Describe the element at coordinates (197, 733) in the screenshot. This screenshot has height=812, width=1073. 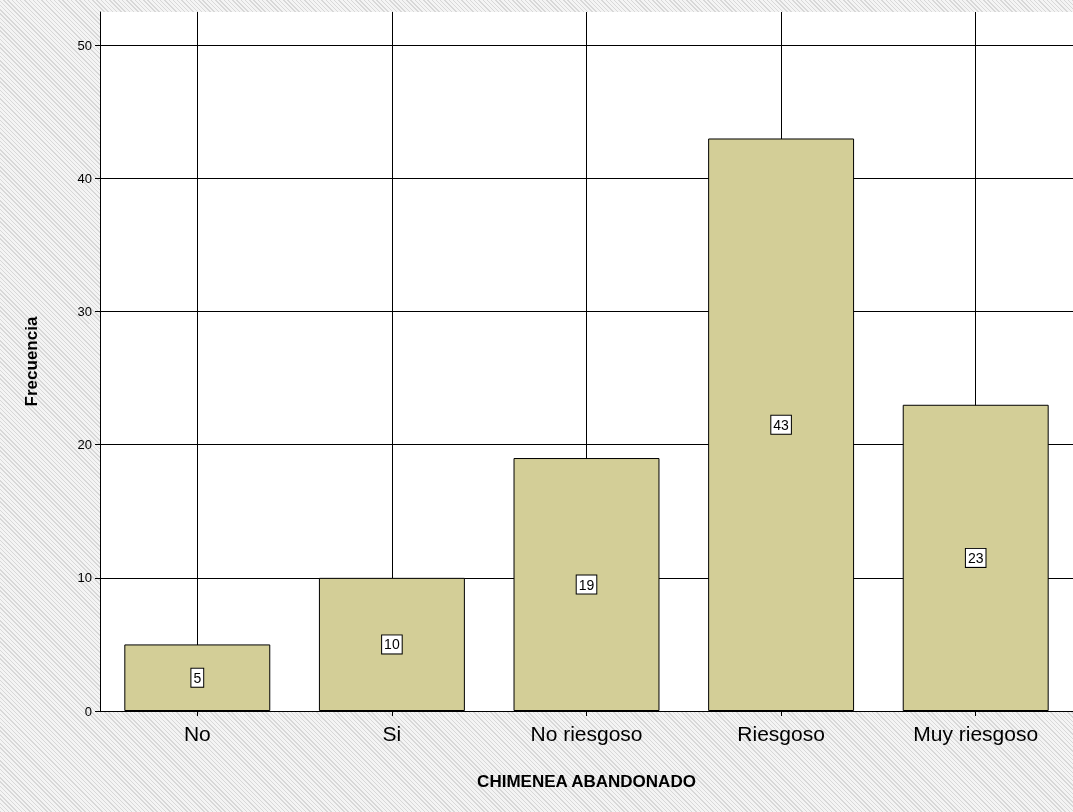
I see `x-tick-label: No` at that location.